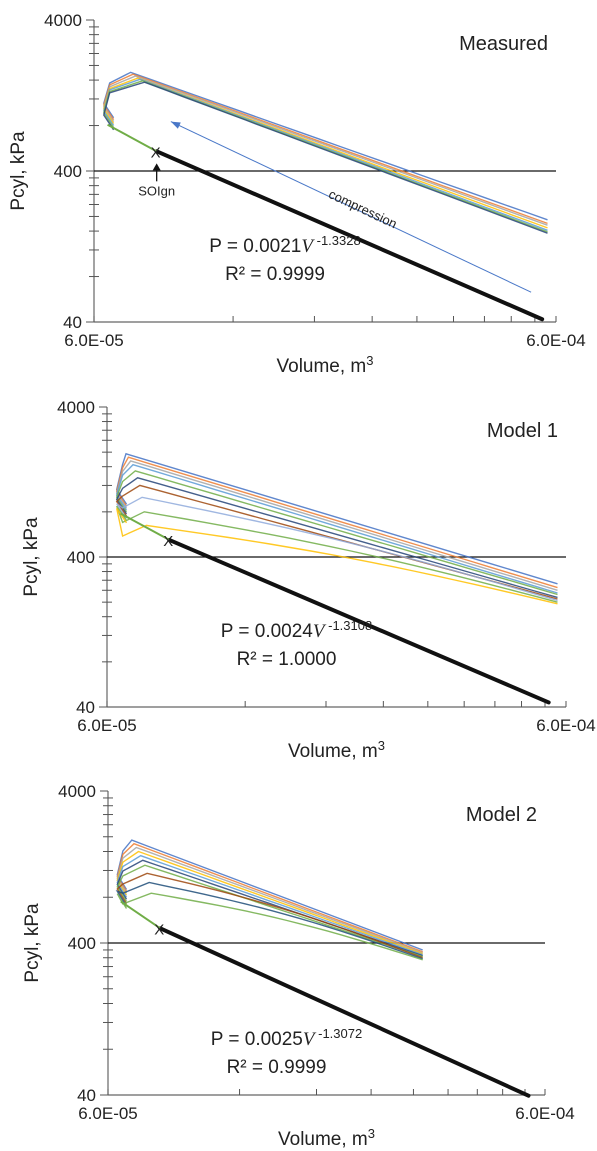  What do you see at coordinates (339, 1033) in the screenshot?
I see `fit-exponent: -1.3072` at bounding box center [339, 1033].